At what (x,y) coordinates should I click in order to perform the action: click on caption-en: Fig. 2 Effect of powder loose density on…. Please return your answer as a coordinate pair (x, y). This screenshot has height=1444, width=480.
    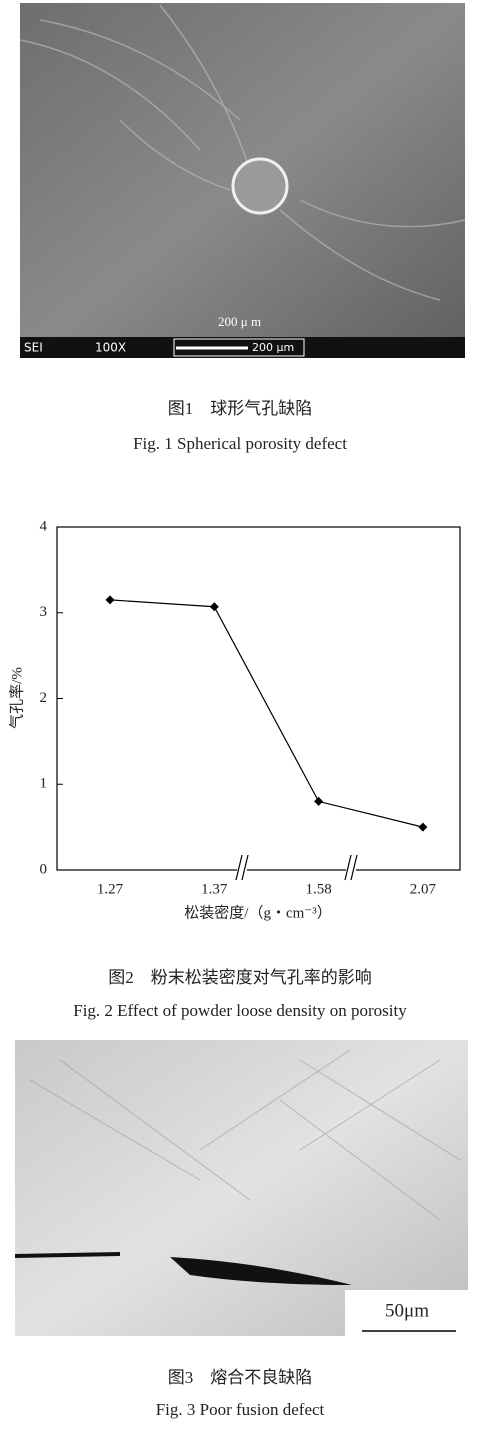
    Looking at the image, I should click on (240, 1010).